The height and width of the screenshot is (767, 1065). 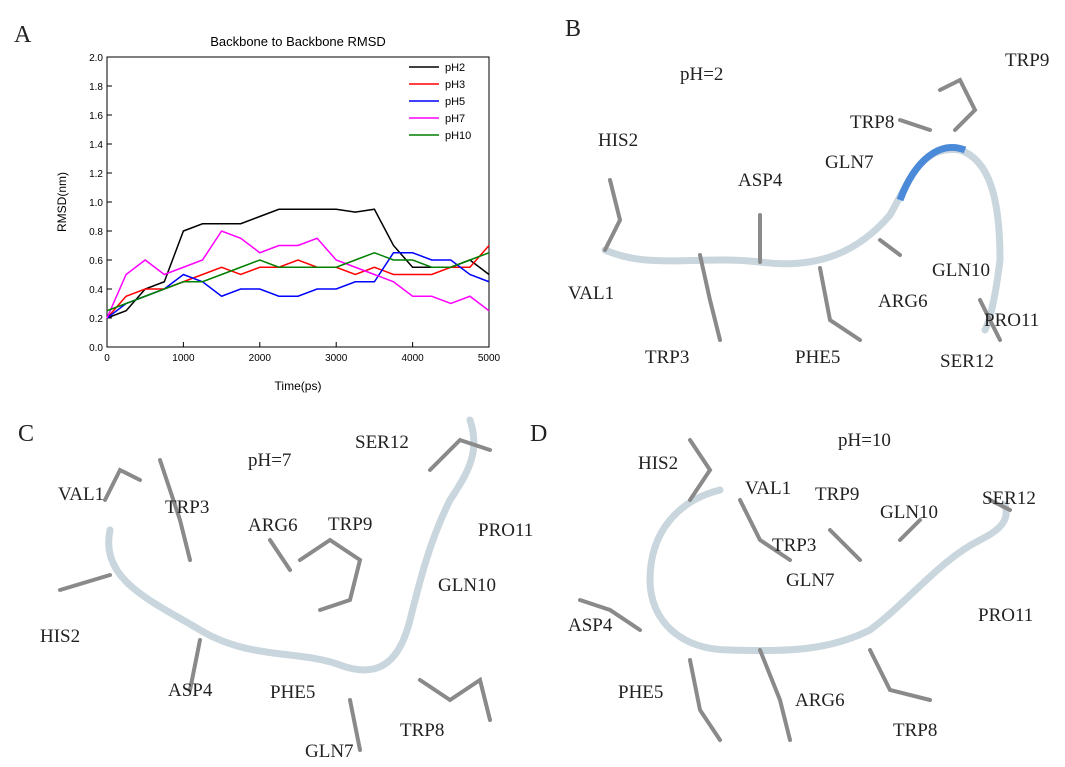 I want to click on legend-label: pH5, so click(x=455, y=102).